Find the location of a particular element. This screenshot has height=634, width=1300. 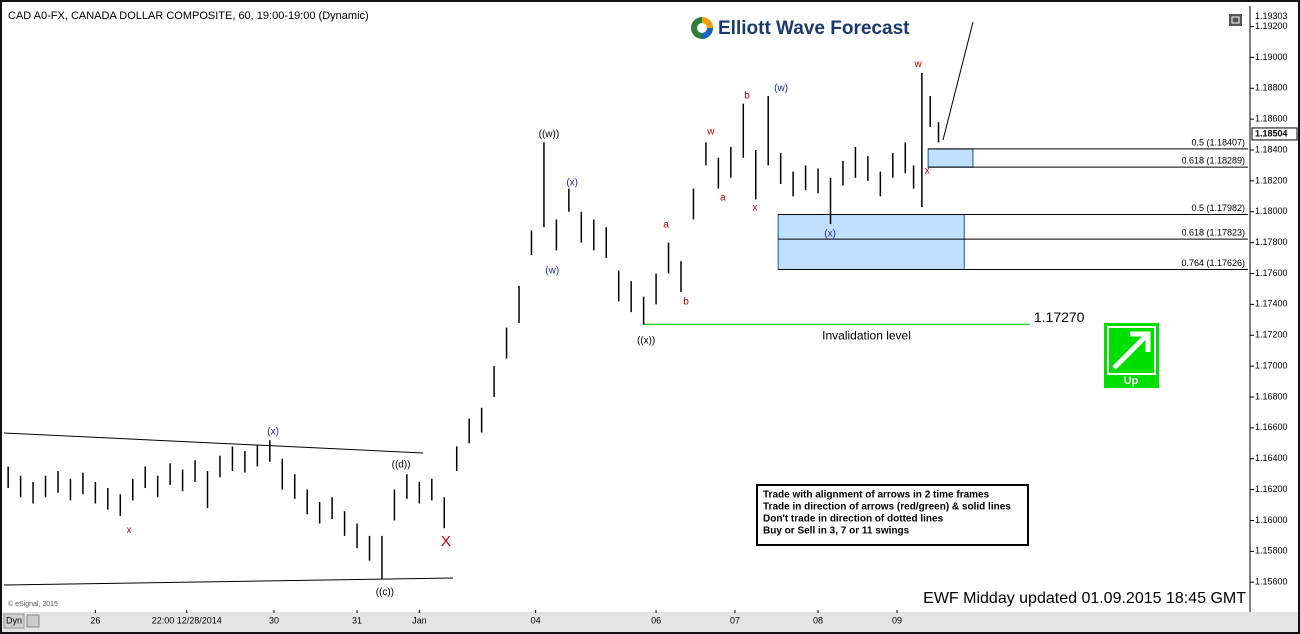

y-tick-label: 1.16000 is located at coordinates (1271, 520).